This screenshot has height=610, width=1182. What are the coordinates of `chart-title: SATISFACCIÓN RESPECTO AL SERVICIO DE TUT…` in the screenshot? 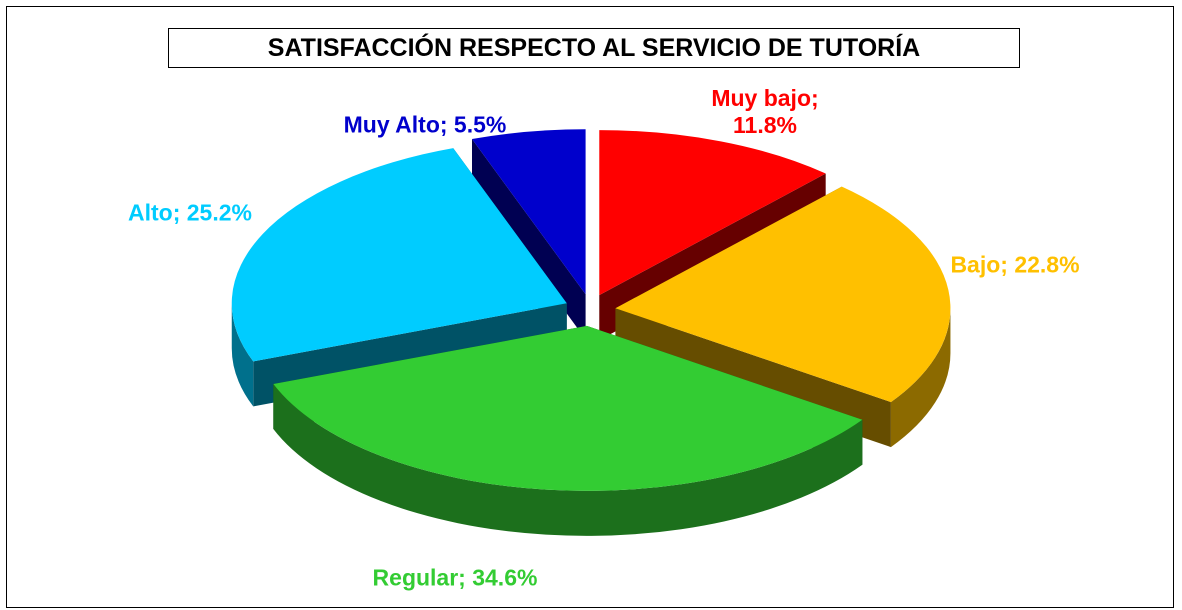 It's located at (594, 48).